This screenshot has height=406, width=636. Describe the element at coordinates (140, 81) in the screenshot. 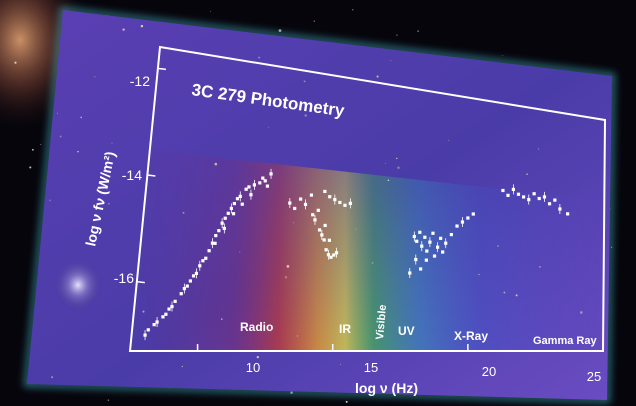

I see `y-tick-minus12: -12` at that location.